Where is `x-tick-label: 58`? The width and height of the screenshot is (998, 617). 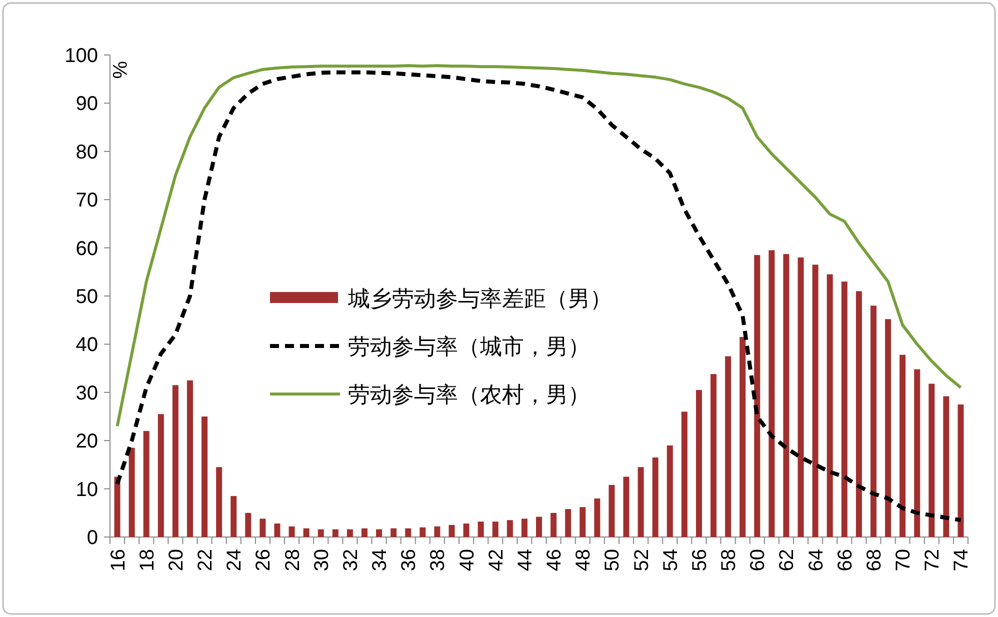
x-tick-label: 58 is located at coordinates (729, 560).